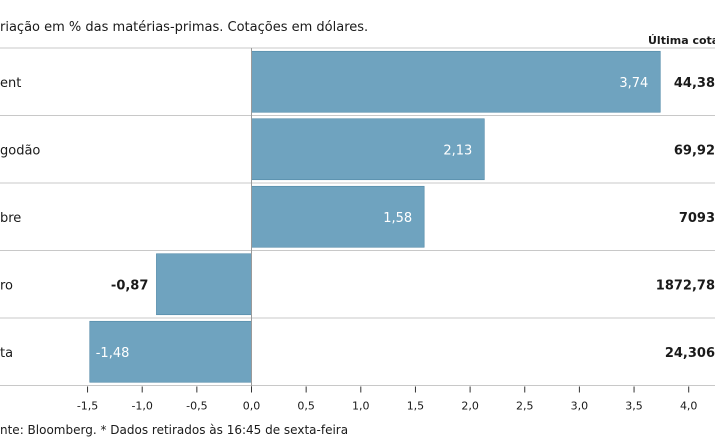 The width and height of the screenshot is (715, 445). Describe the element at coordinates (306, 406) in the screenshot. I see `x-tick-label: 0,5` at that location.